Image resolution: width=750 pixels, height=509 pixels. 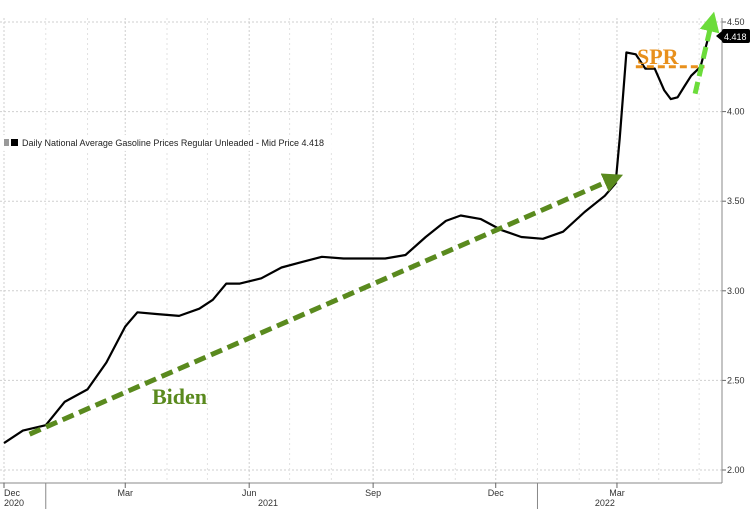 What do you see at coordinates (733, 250) in the screenshot?
I see `y-axis-ticks: 2.00 2.50 3.00 3.50 4.00 4.50` at bounding box center [733, 250].